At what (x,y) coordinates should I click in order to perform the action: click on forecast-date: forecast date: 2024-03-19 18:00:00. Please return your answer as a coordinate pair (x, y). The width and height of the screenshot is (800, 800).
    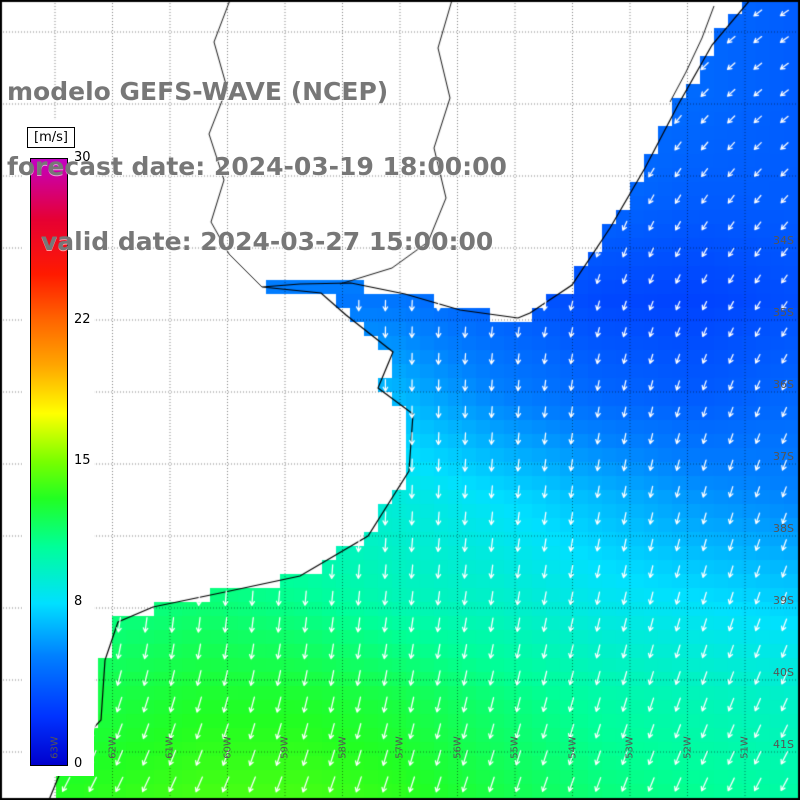
    Looking at the image, I should click on (257, 166).